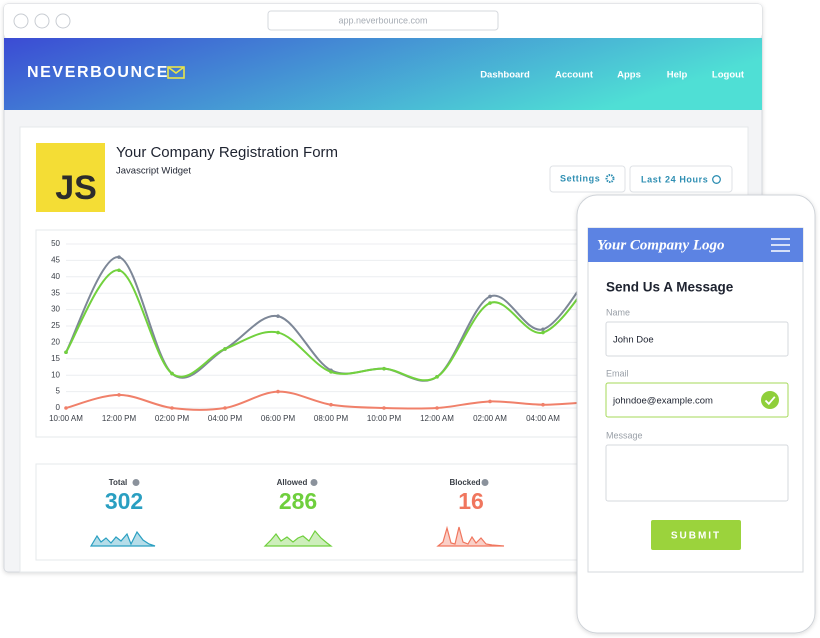  Describe the element at coordinates (55, 342) in the screenshot. I see `y-tick-label: 20` at that location.